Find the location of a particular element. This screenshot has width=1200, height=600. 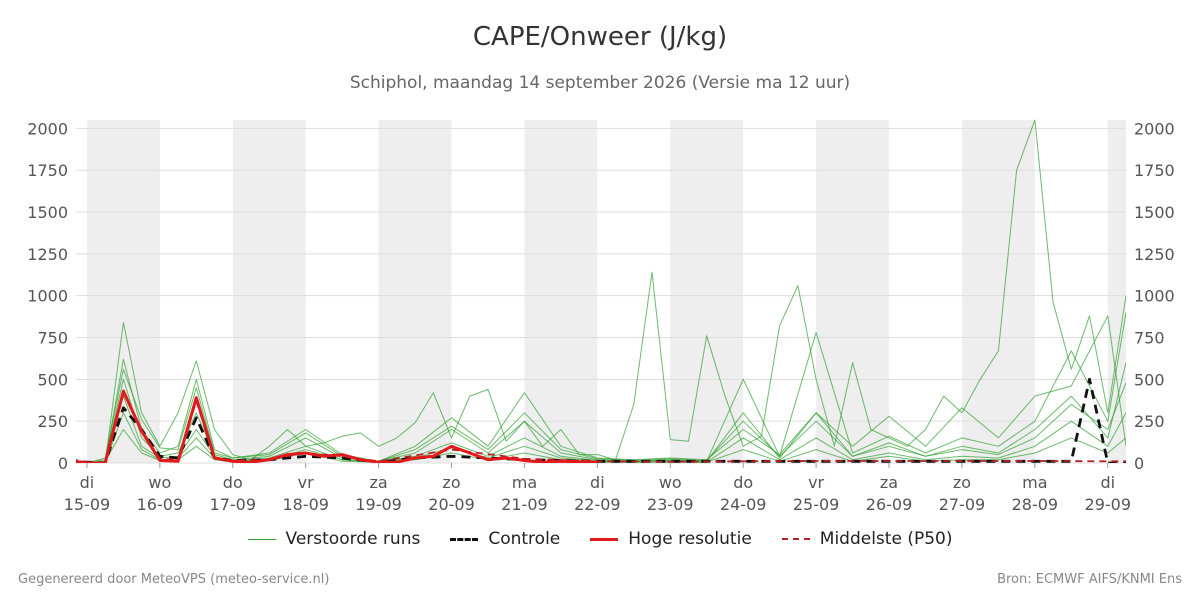

legend-item-perturbed: Verstoorde runs is located at coordinates (334, 539).